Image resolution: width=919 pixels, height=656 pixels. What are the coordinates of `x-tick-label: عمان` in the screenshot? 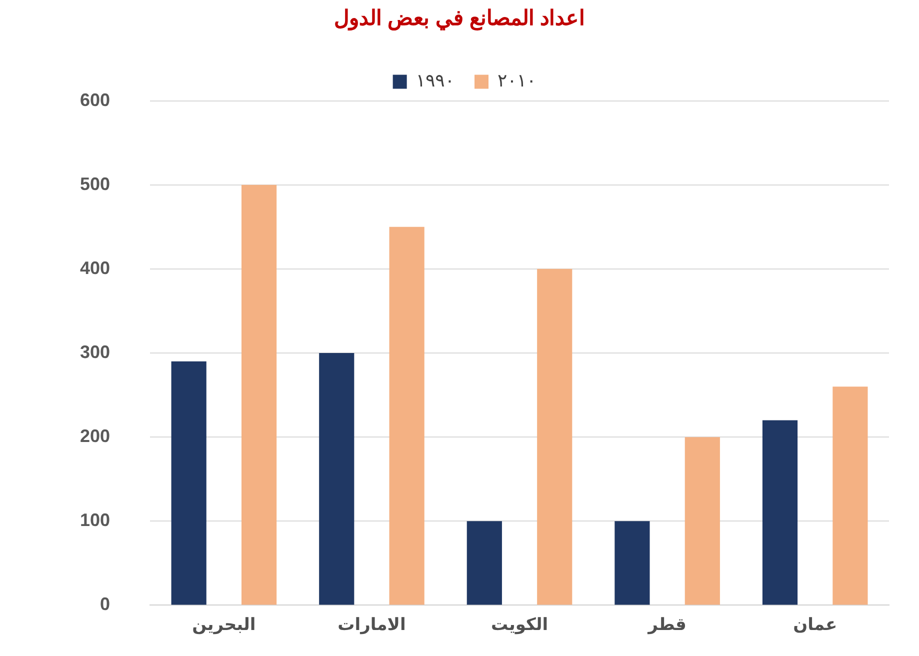 It's located at (815, 624).